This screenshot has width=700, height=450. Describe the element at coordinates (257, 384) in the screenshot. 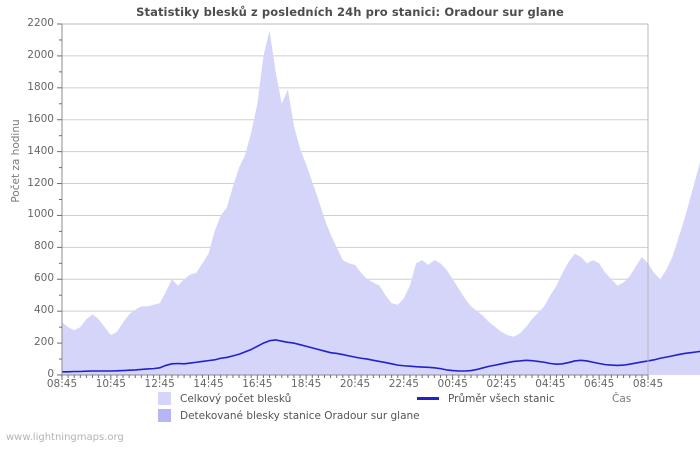

I see `xtick-label: 16:45` at that location.